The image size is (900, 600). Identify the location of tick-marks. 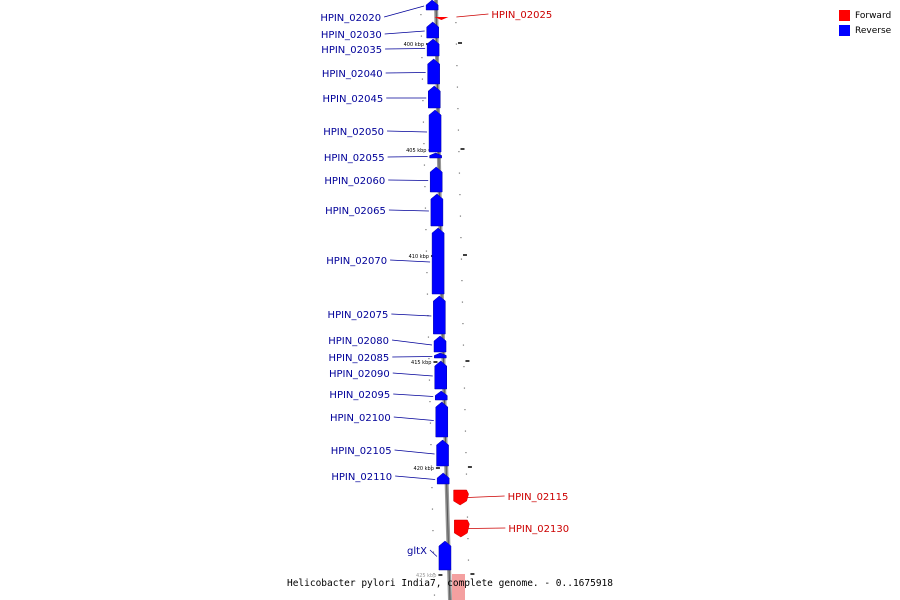
(445, 305).